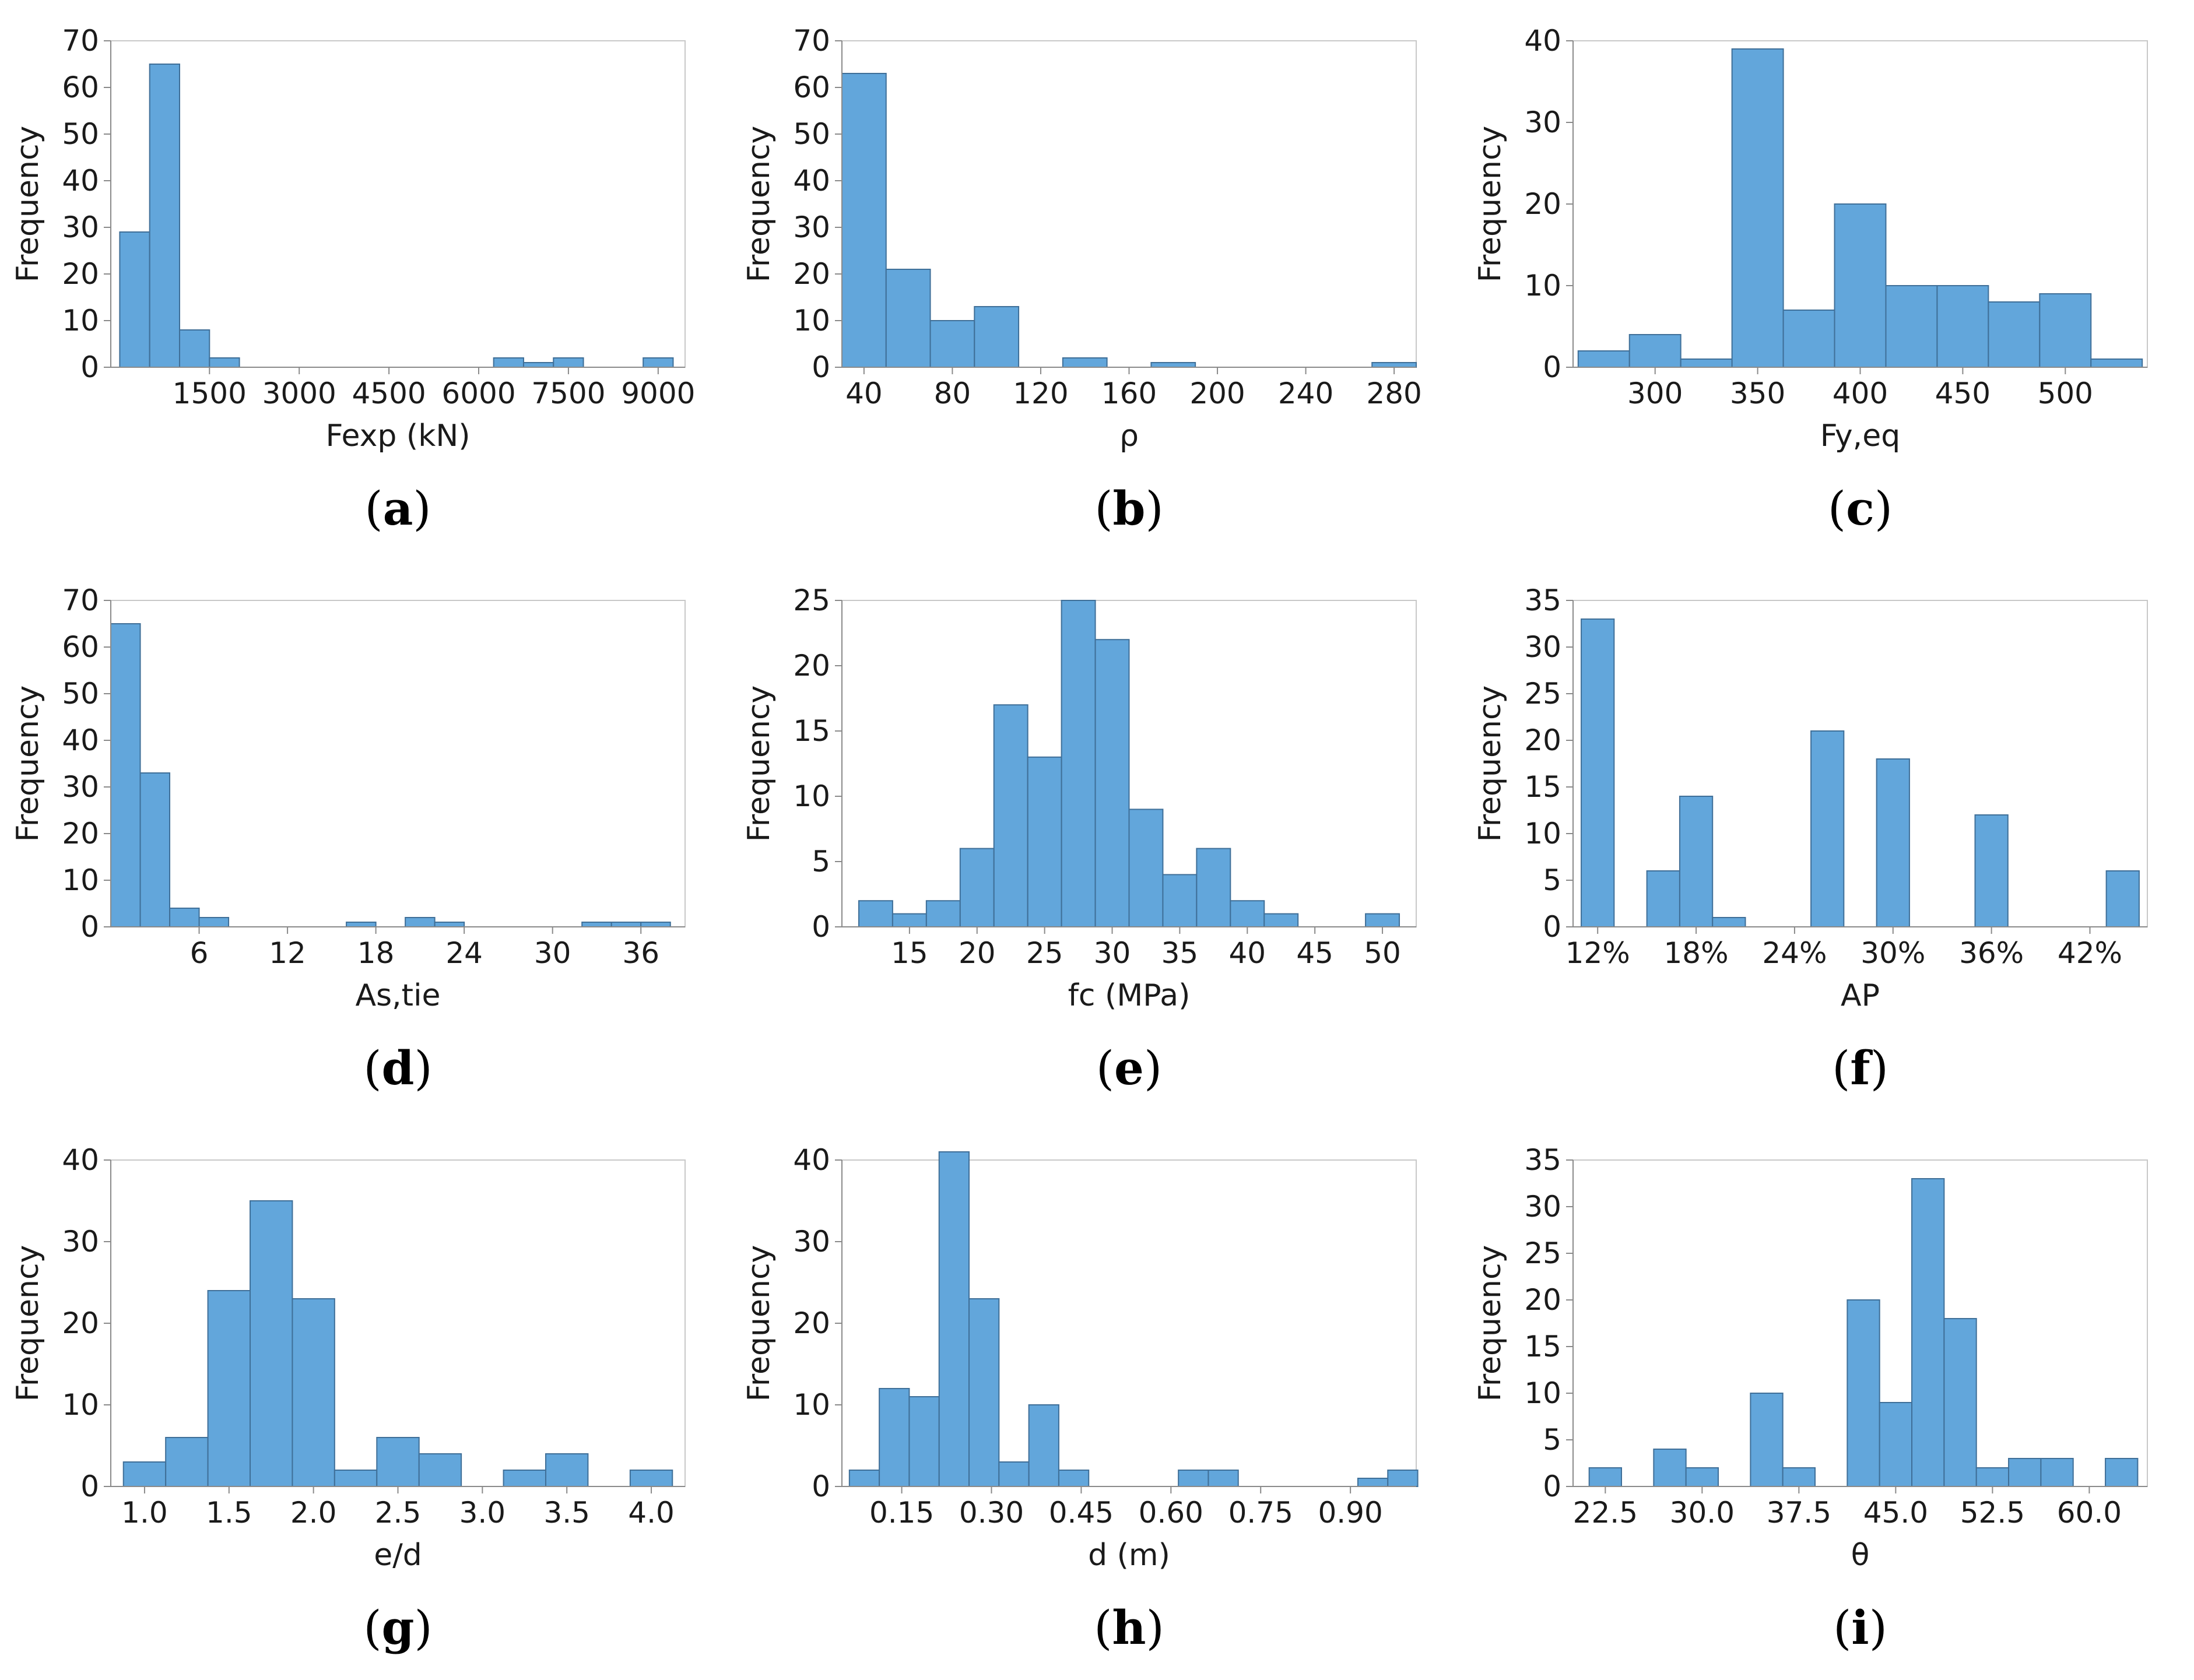 Image resolution: width=2194 pixels, height=1680 pixels. What do you see at coordinates (1129, 436) in the screenshot?
I see `x-axis-title: ρ` at bounding box center [1129, 436].